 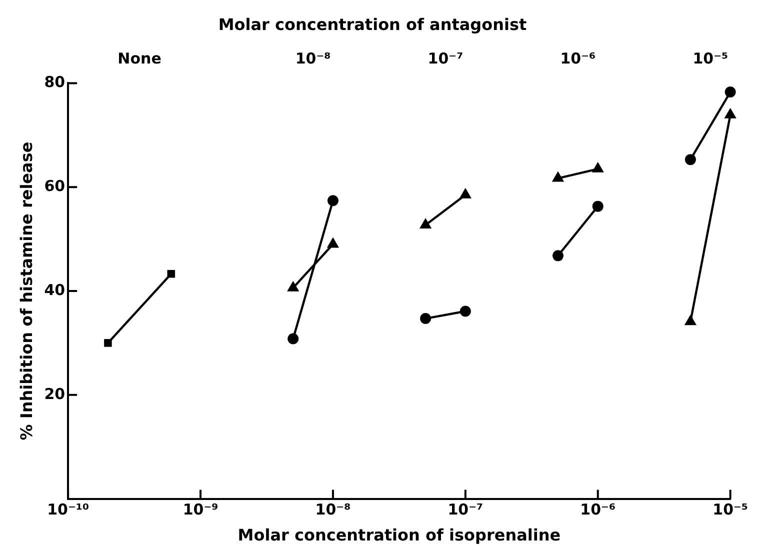 What do you see at coordinates (55, 185) in the screenshot?
I see `y-tick-label: 60` at bounding box center [55, 185].